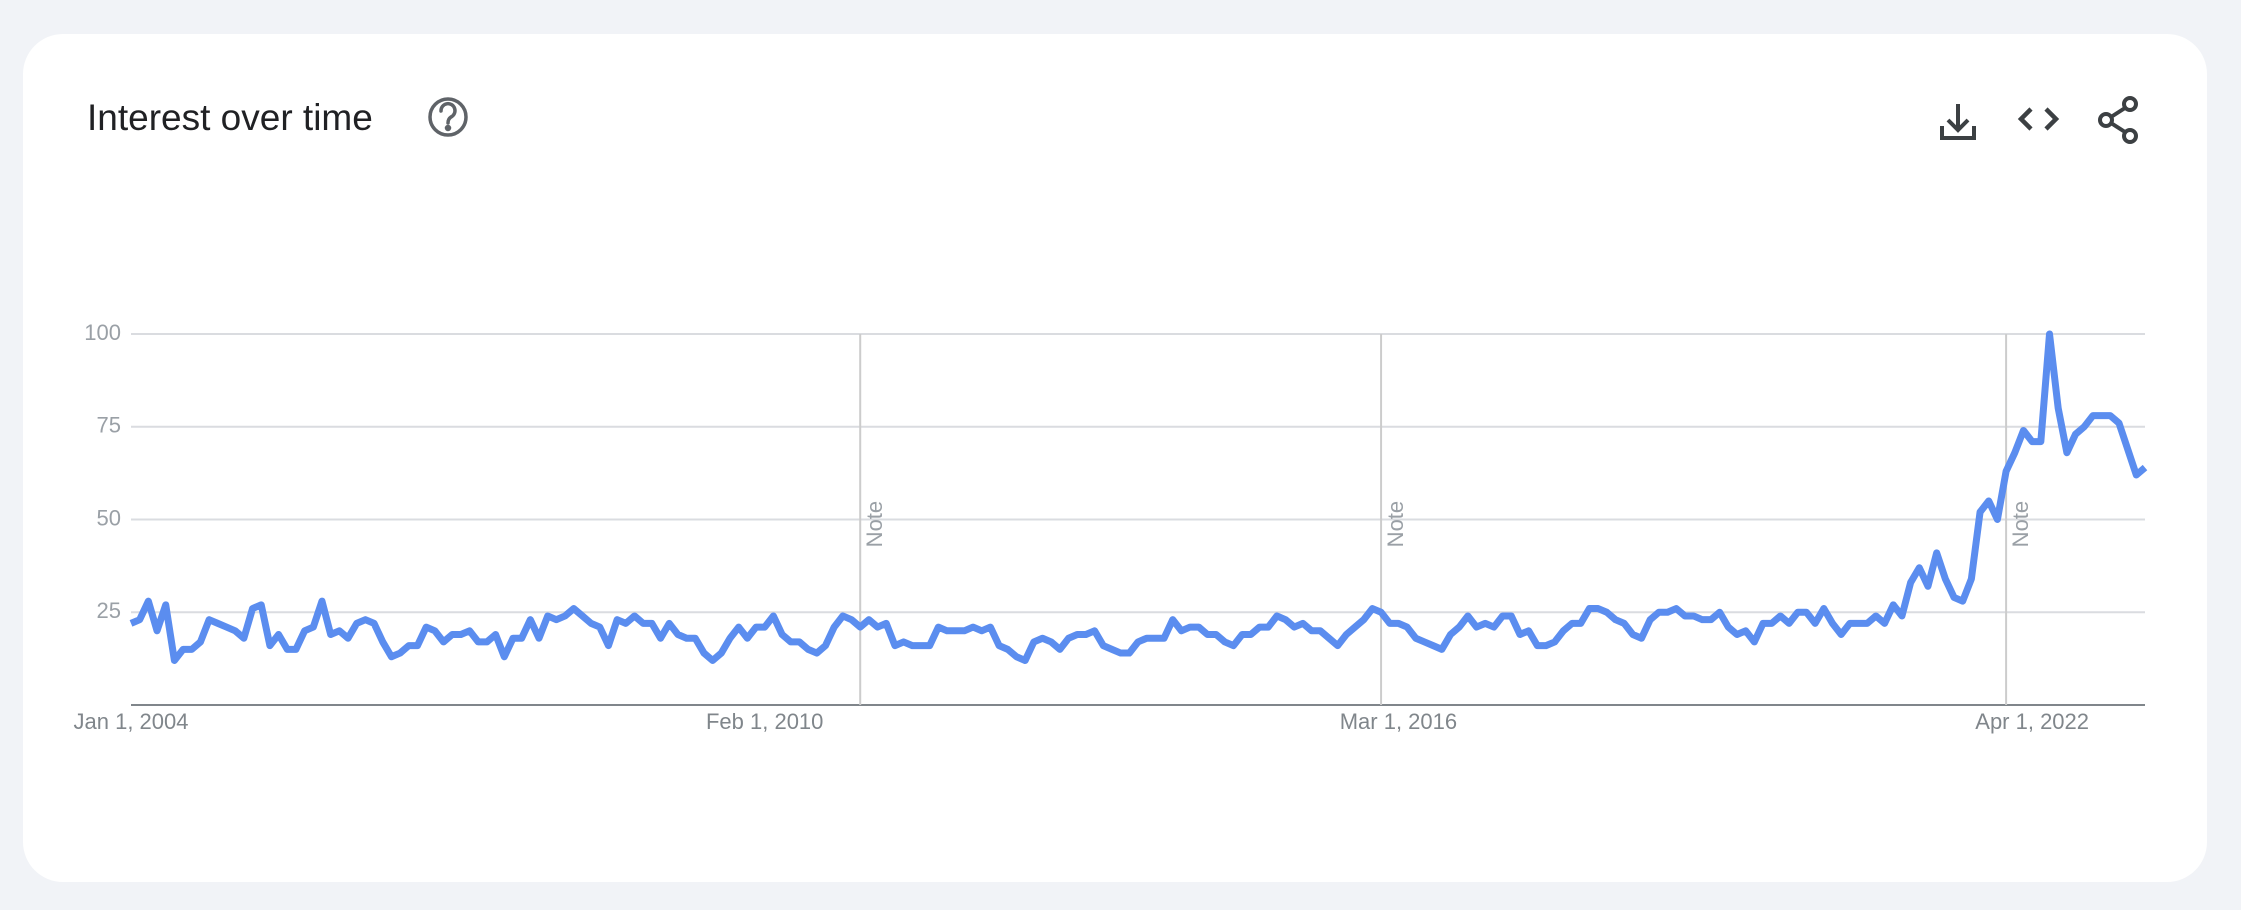 The image size is (2241, 910). What do you see at coordinates (131, 721) in the screenshot?
I see `x-tick-label: Jan 1, 2004` at bounding box center [131, 721].